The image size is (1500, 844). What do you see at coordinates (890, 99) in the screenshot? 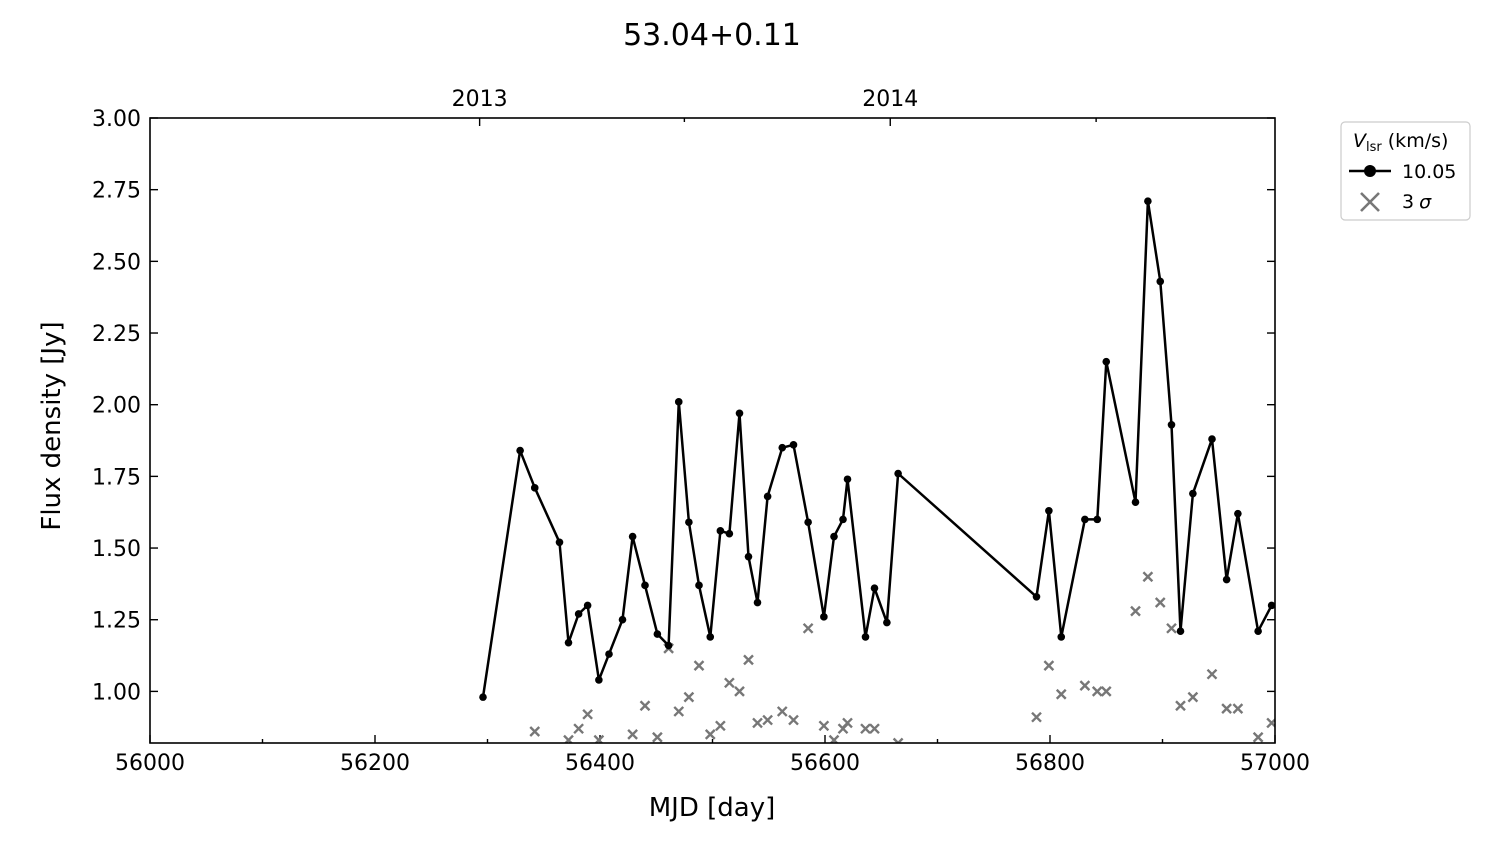
I see `top-tick-label-1: 2014` at bounding box center [890, 99].